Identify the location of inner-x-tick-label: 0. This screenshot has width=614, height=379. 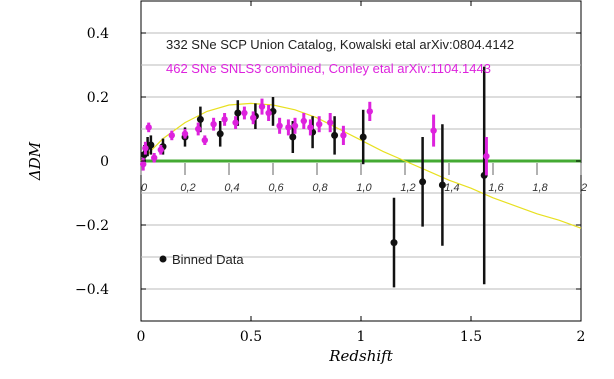
(144, 188).